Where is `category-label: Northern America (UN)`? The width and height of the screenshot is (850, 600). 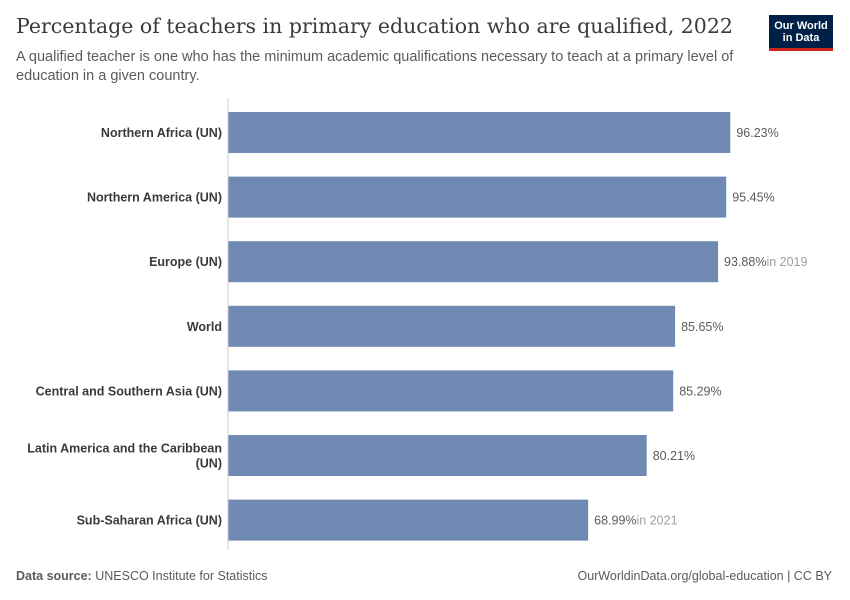 category-label: Northern America (UN) is located at coordinates (154, 198).